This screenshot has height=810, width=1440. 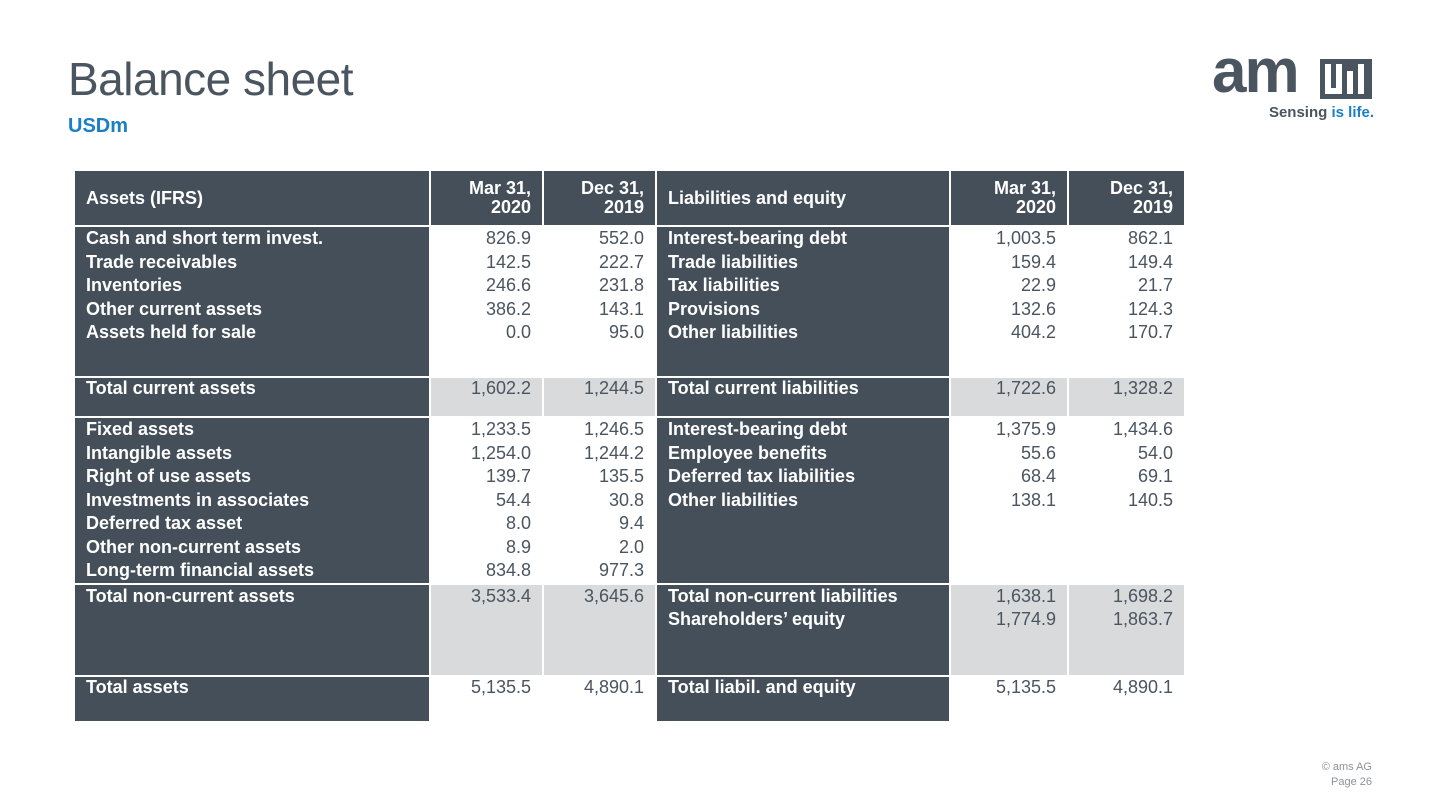 I want to click on noncurrent-liabilities-mar2020-item: 1,375.9, so click(x=1025, y=429).